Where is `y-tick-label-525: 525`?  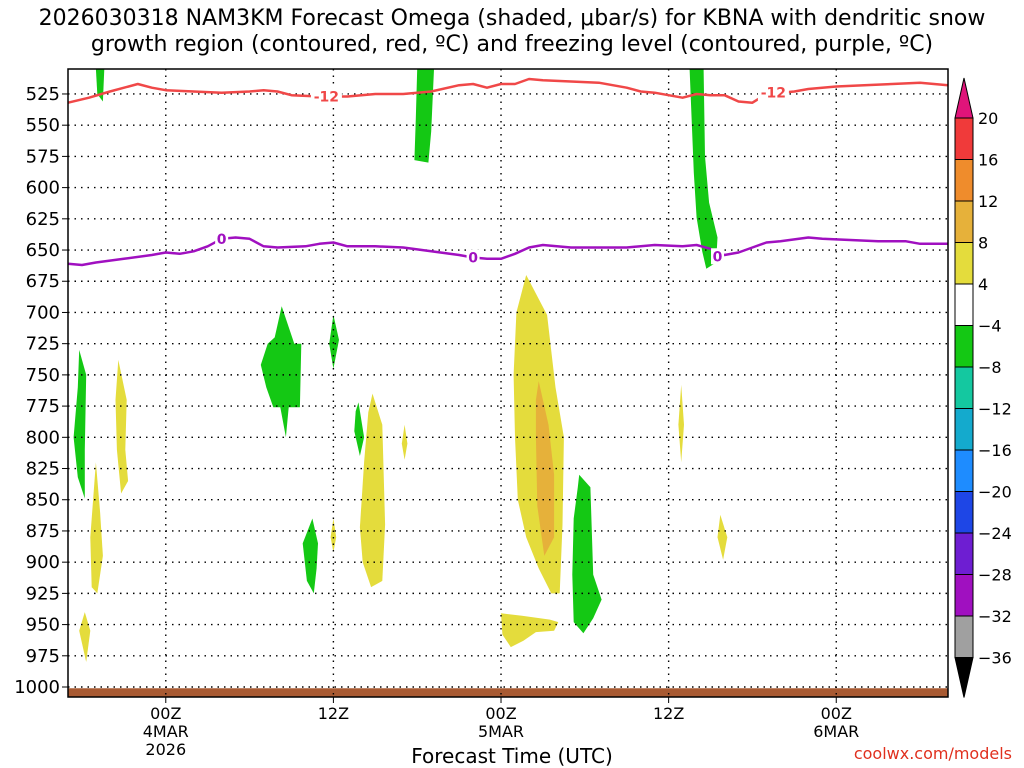
y-tick-label-525: 525 is located at coordinates (43, 94).